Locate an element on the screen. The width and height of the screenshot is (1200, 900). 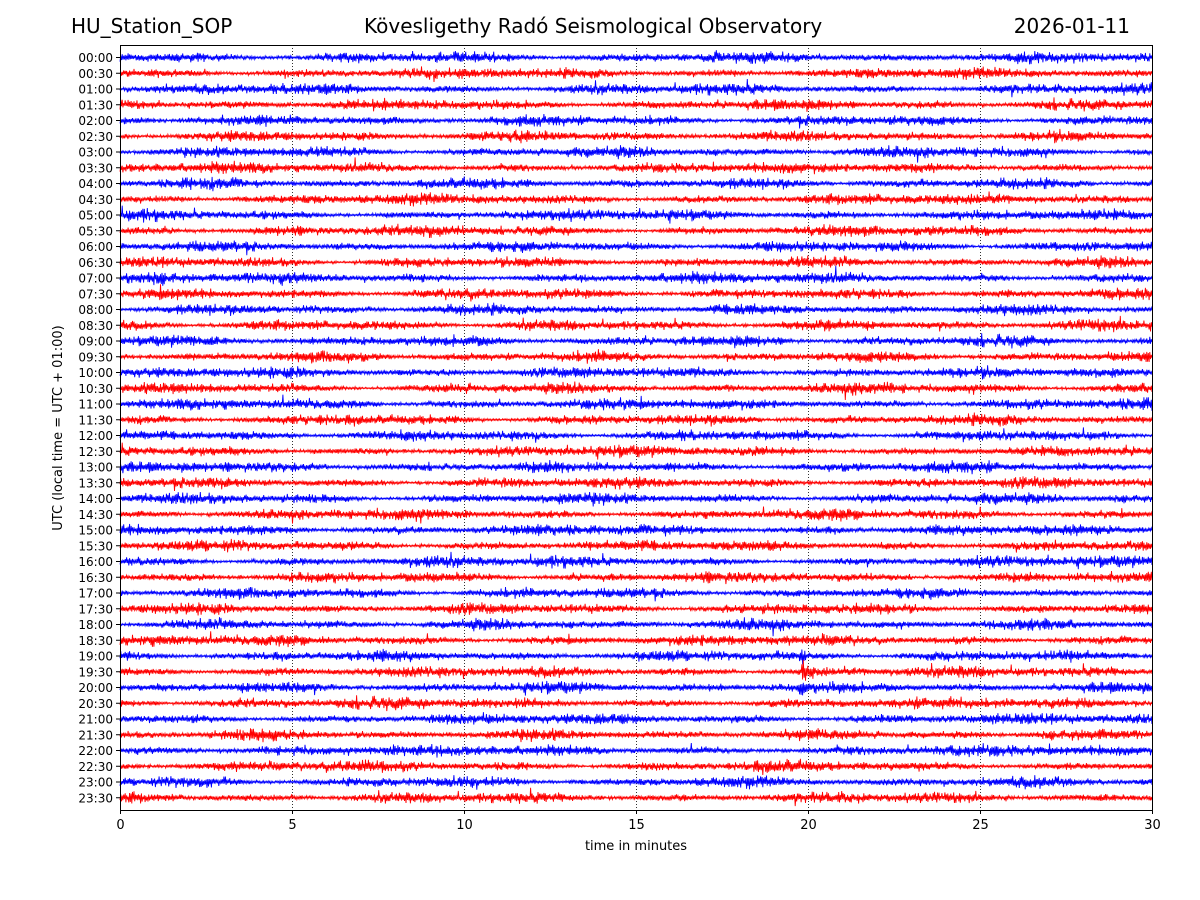
y-tick-label: 19:30 is located at coordinates (95, 672).